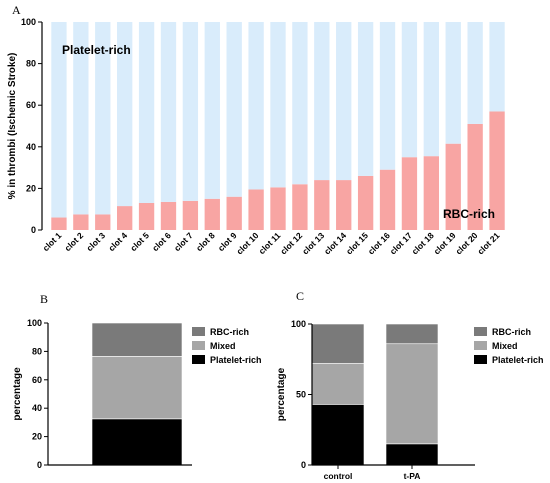  What do you see at coordinates (16, 10) in the screenshot?
I see `panel-a-letter: A` at bounding box center [16, 10].